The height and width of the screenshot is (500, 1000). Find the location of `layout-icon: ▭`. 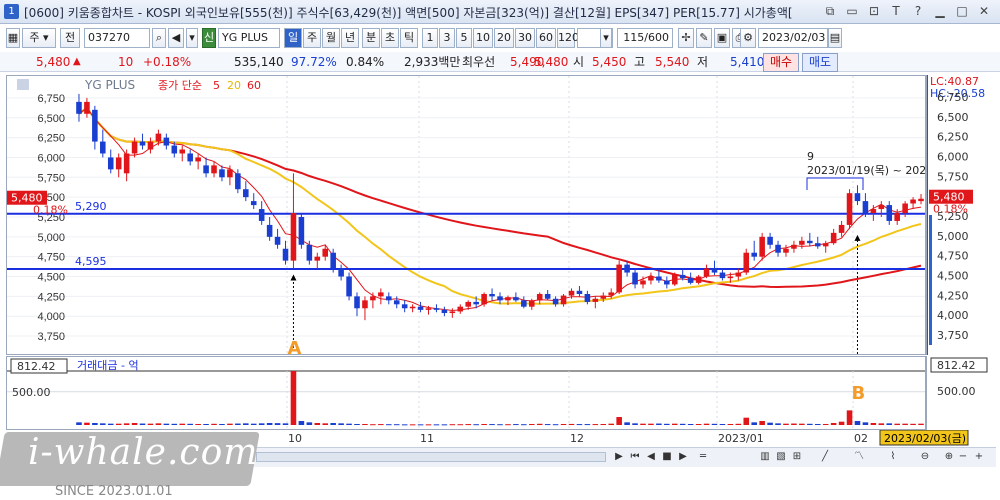

layout-icon: ▭ is located at coordinates (852, 11).